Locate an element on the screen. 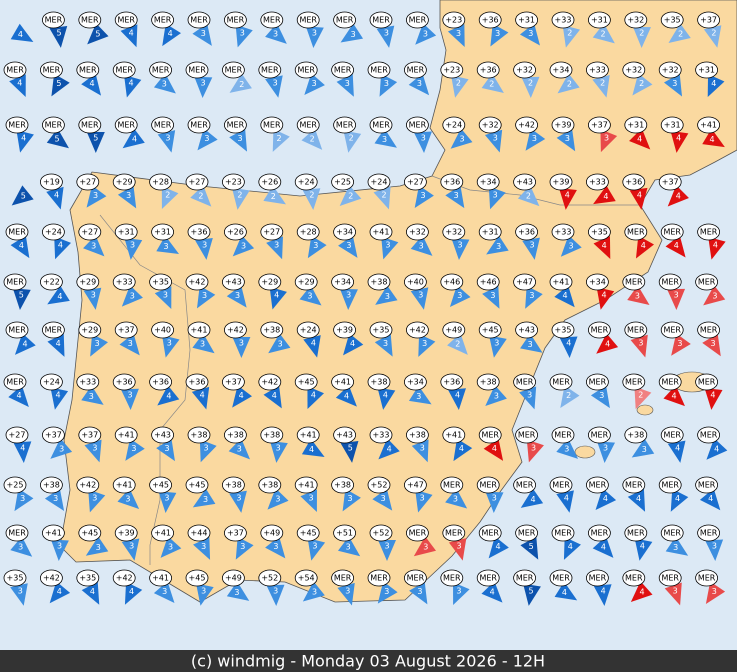  station-label: +38 is located at coordinates (235, 435).